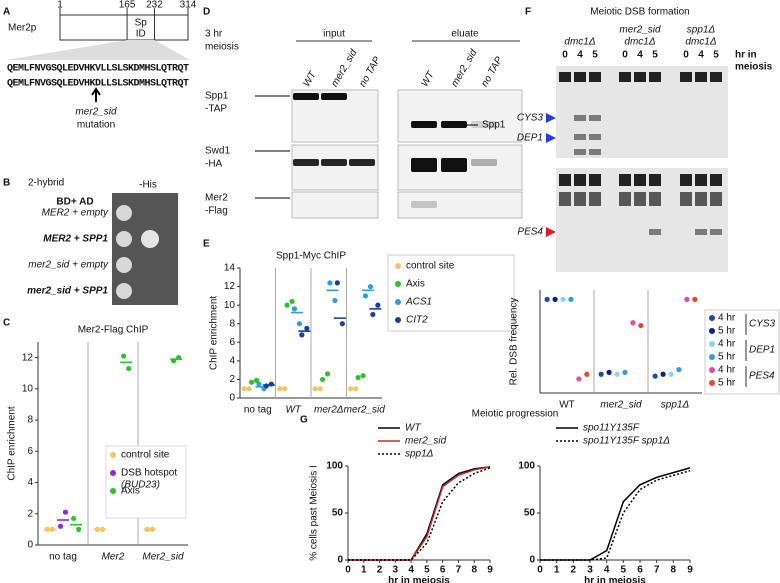  What do you see at coordinates (60, 5) in the screenshot?
I see `position-label: 1` at bounding box center [60, 5].